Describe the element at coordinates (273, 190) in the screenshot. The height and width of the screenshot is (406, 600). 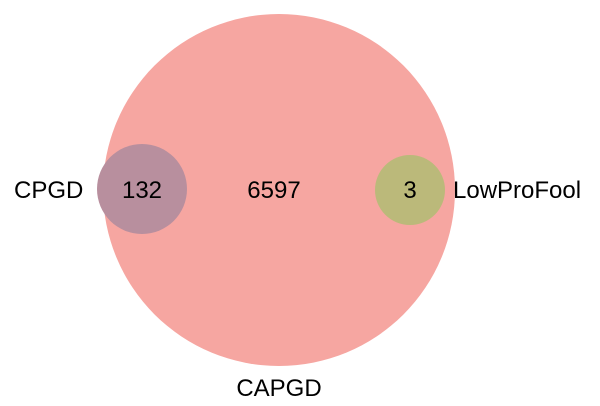
I see `capgd-only-count: 6597` at that location.